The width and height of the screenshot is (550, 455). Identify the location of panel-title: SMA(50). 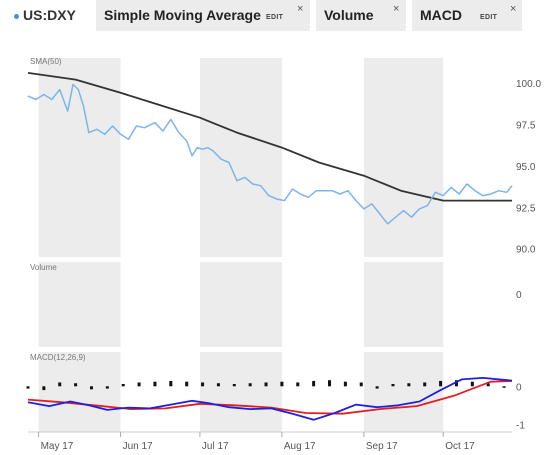
(46, 61).